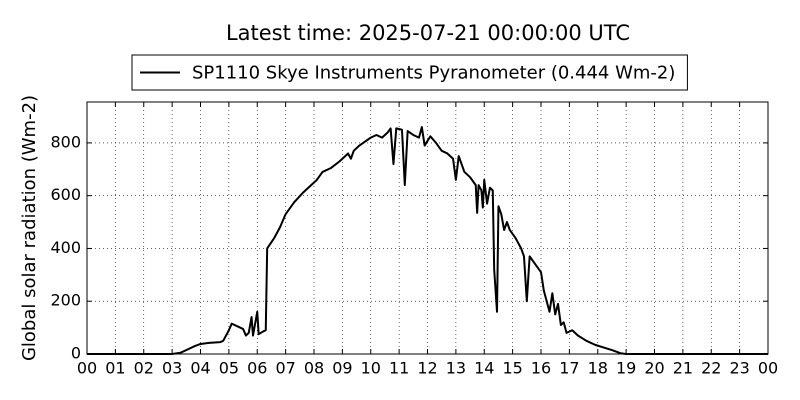 Image resolution: width=800 pixels, height=400 pixels. What do you see at coordinates (739, 368) in the screenshot?
I see `x-tick-label: 23` at bounding box center [739, 368].